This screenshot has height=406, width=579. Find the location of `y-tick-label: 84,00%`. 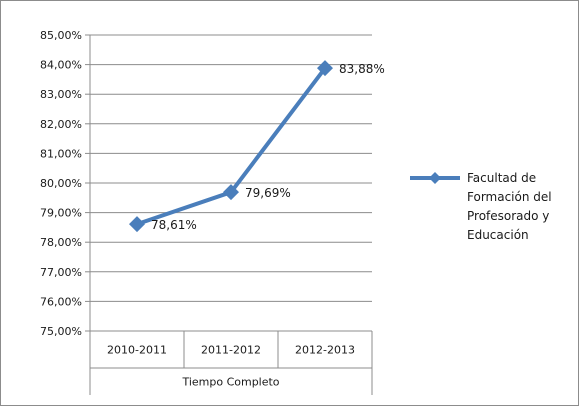

y-tick-label: 84,00% is located at coordinates (61, 65).